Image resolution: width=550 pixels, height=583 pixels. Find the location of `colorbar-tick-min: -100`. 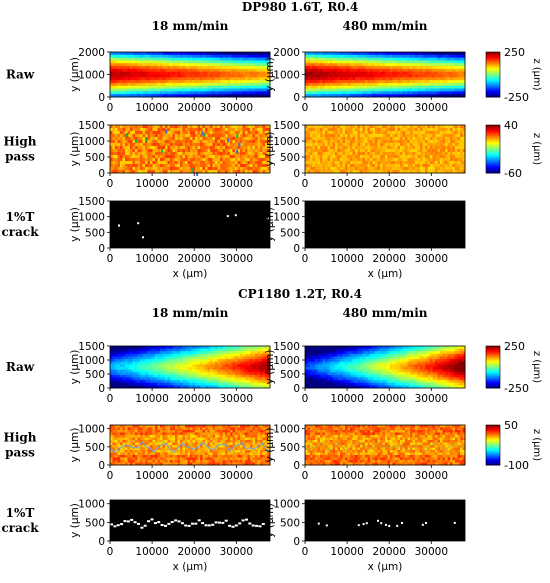

colorbar-tick-min: -100 is located at coordinates (516, 465).